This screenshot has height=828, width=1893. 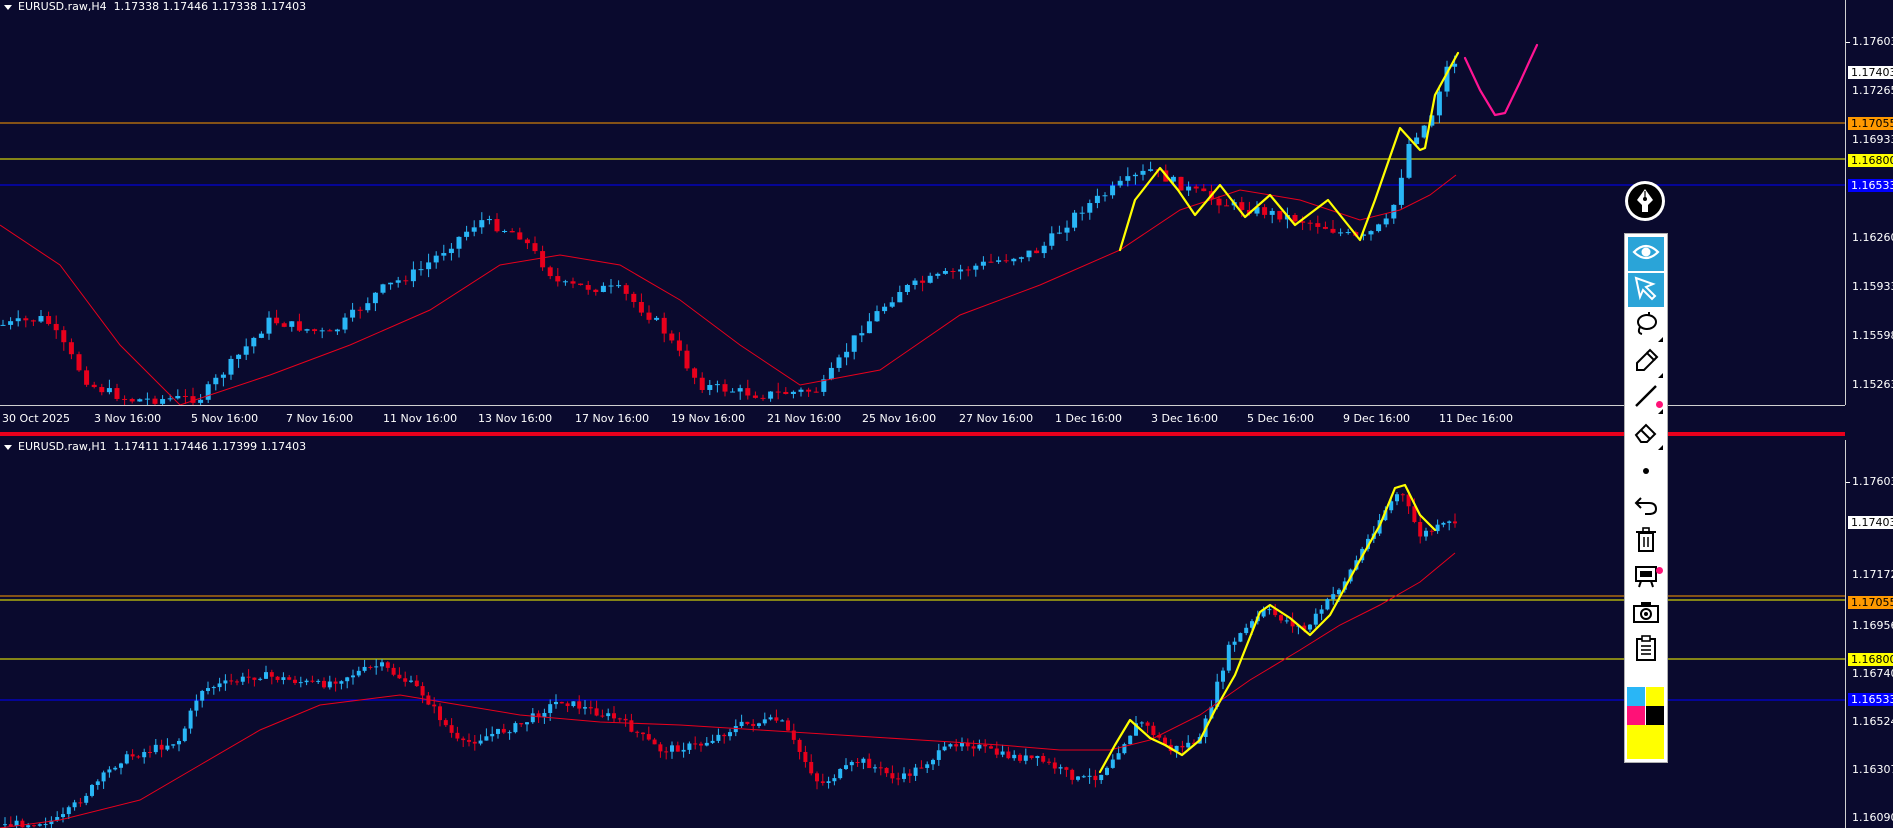 What do you see at coordinates (1646, 470) in the screenshot?
I see `brush-size-button` at bounding box center [1646, 470].